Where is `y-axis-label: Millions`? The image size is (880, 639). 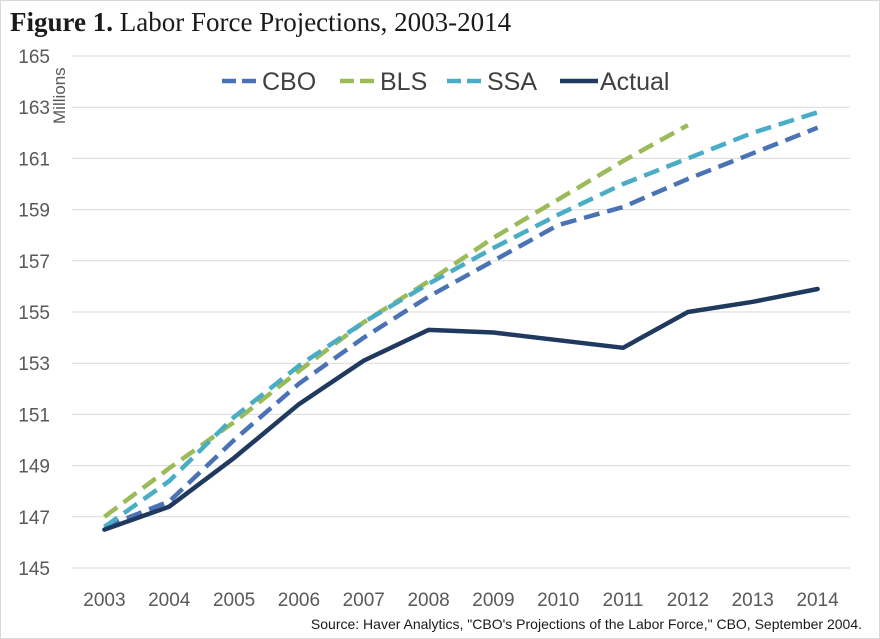 y-axis-label: Millions is located at coordinates (59, 95).